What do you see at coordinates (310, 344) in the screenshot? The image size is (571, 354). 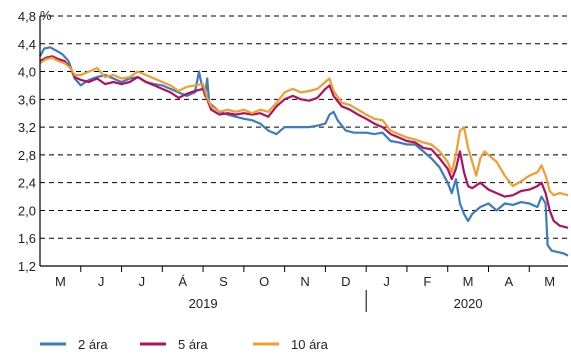 I see `legend-label: 10 ára` at bounding box center [310, 344].